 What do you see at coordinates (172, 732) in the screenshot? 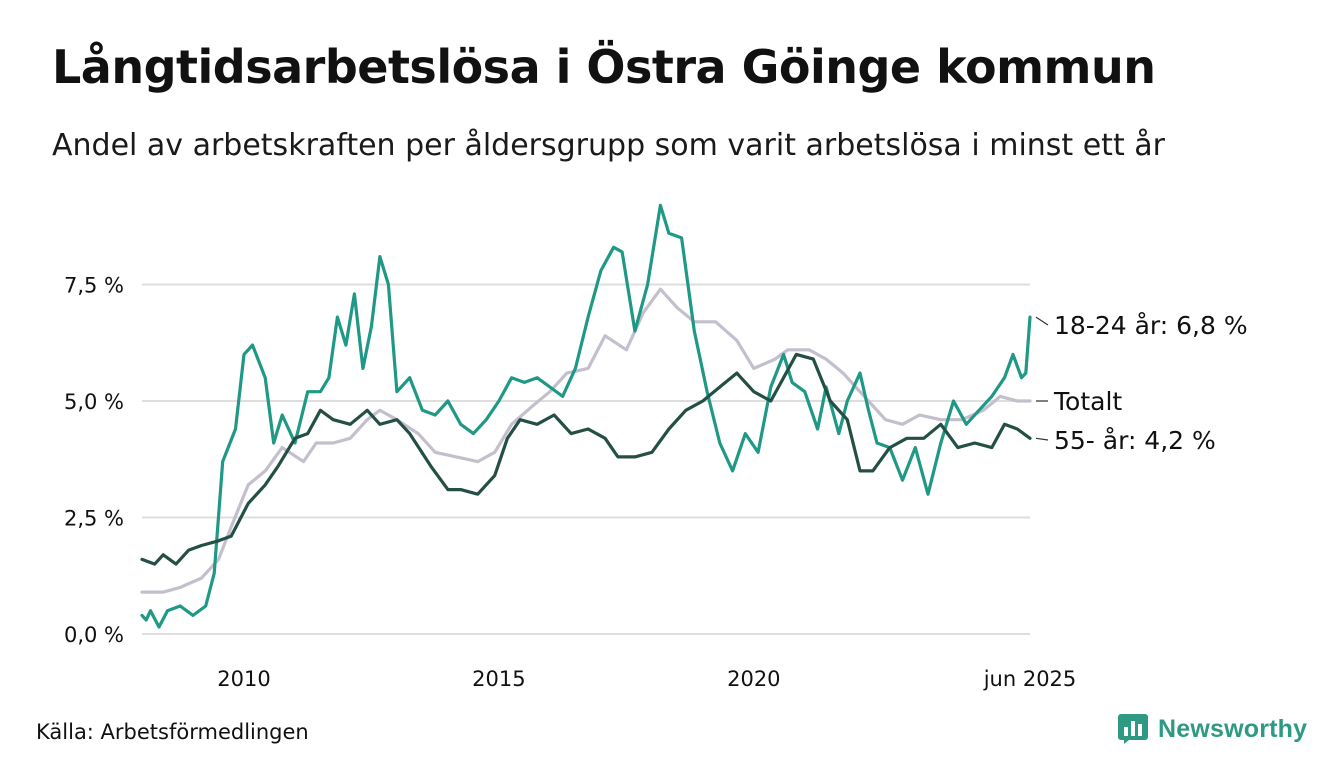
I see `source-note: Källa: Arbetsförmedlingen` at bounding box center [172, 732].